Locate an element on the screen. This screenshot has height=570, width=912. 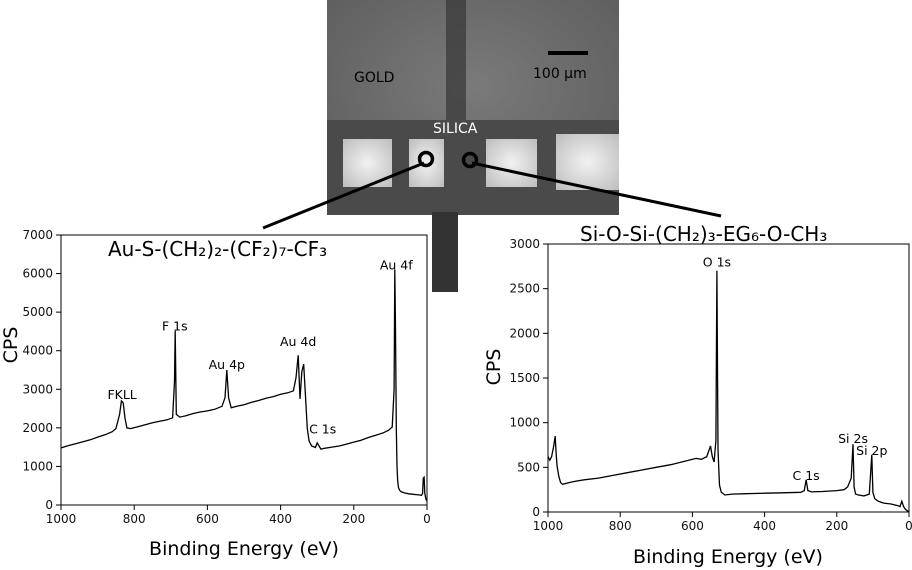
silica-label: SILICA is located at coordinates (455, 129).